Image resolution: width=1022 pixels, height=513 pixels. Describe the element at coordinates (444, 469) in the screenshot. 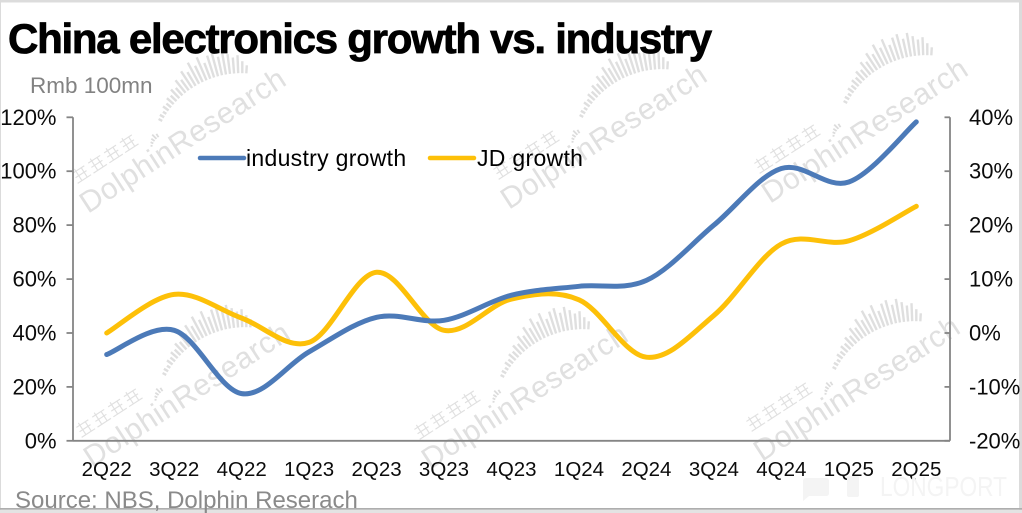

I see `svg-text: 3Q23` at that location.